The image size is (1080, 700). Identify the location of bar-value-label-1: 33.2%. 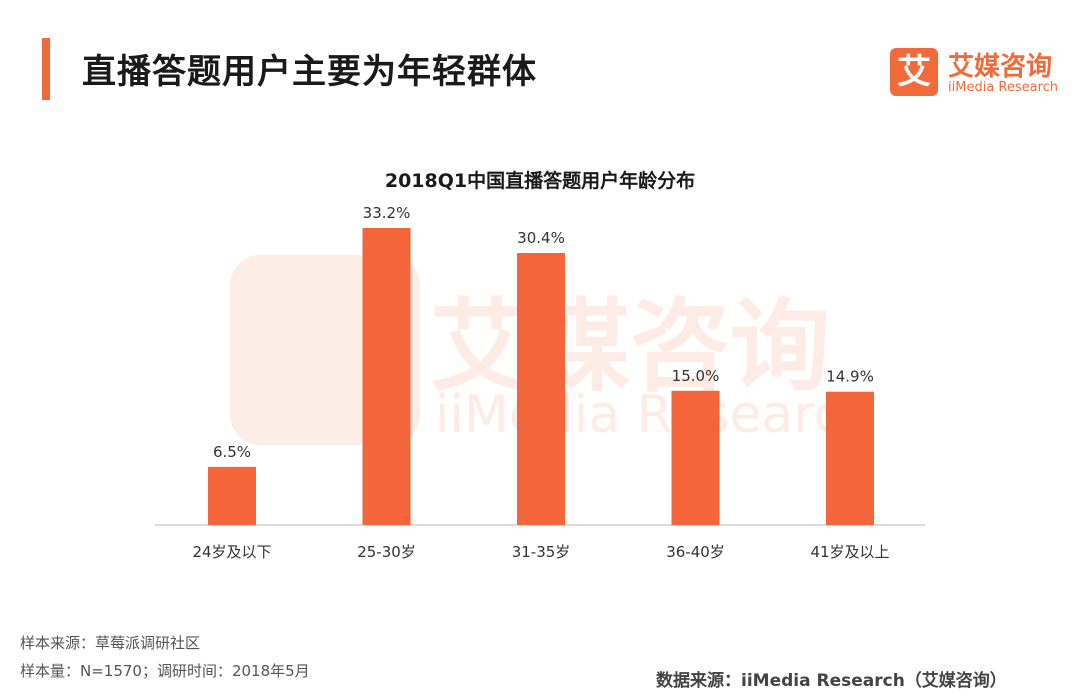
(387, 213).